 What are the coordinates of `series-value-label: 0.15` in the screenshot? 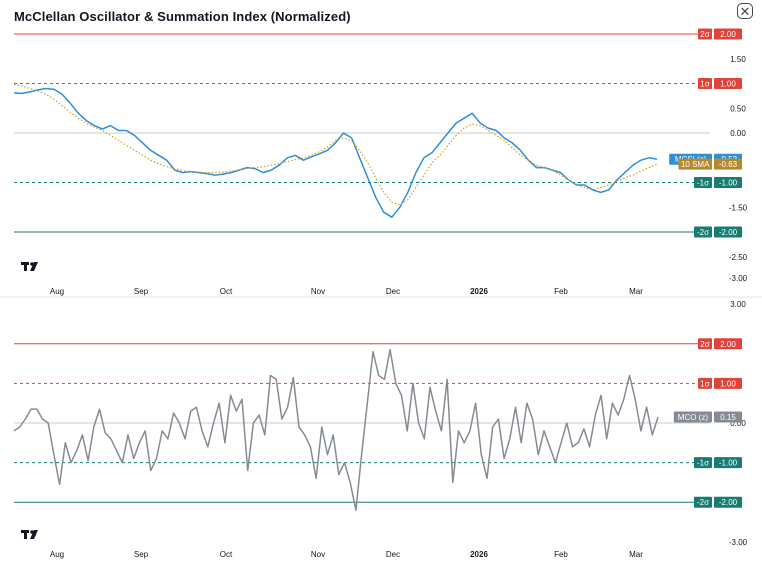 It's located at (728, 417).